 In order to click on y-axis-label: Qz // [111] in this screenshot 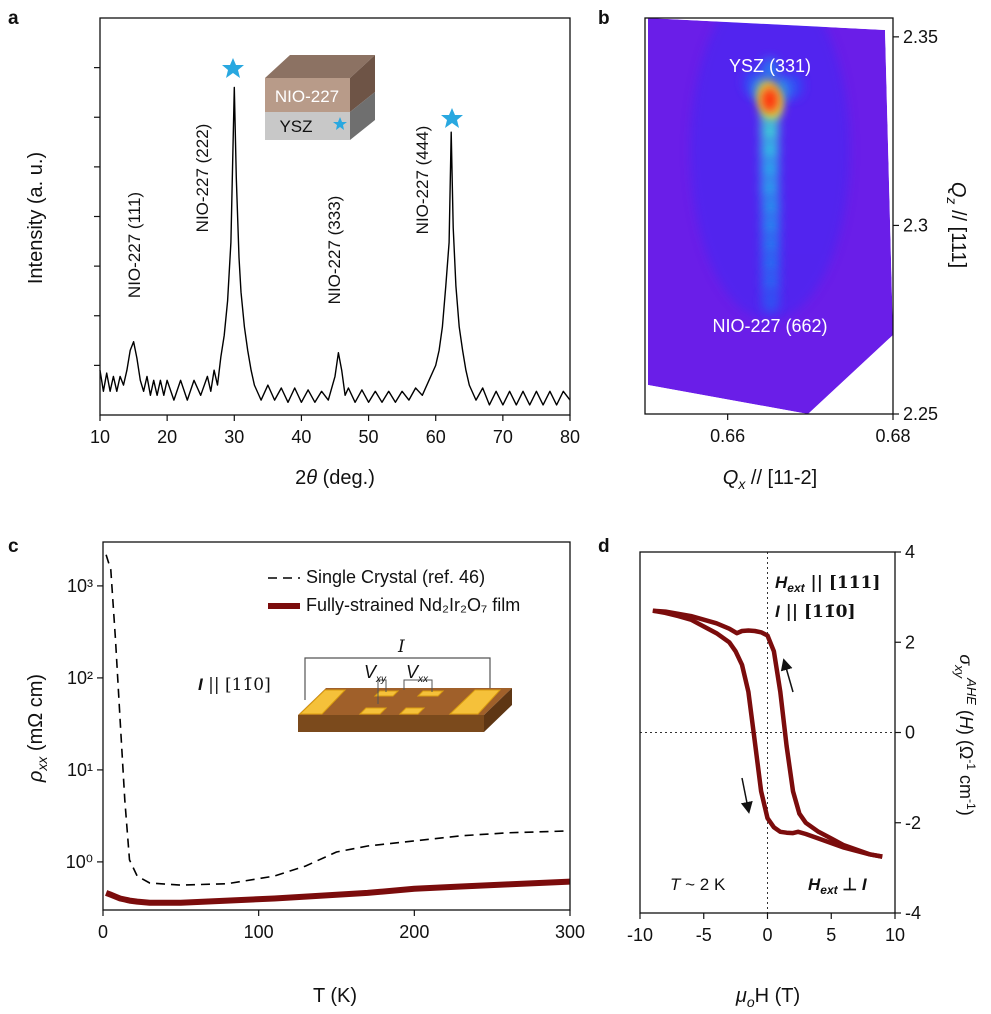, I will do `click(956, 225)`.